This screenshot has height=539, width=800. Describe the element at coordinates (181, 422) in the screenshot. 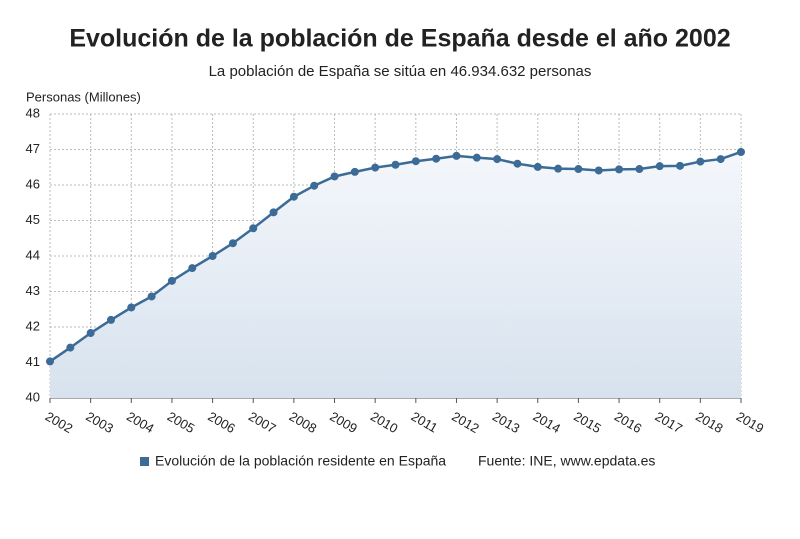

I see `x-tick-label: 2005` at that location.